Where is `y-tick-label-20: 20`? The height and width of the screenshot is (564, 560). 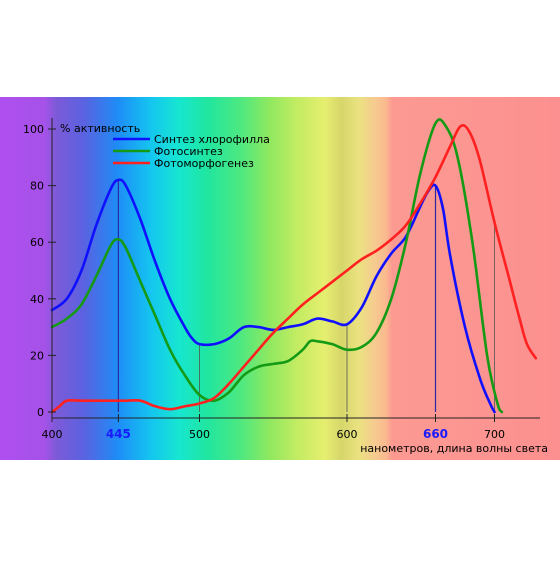 y-tick-label-20: 20 is located at coordinates (37, 355).